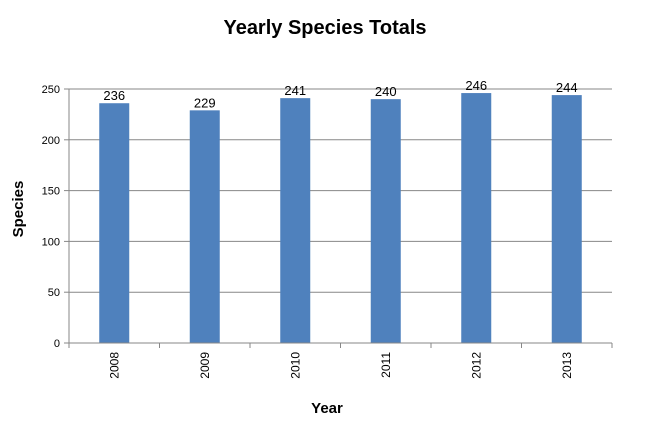  I want to click on data-label-2010: 241, so click(295, 90).